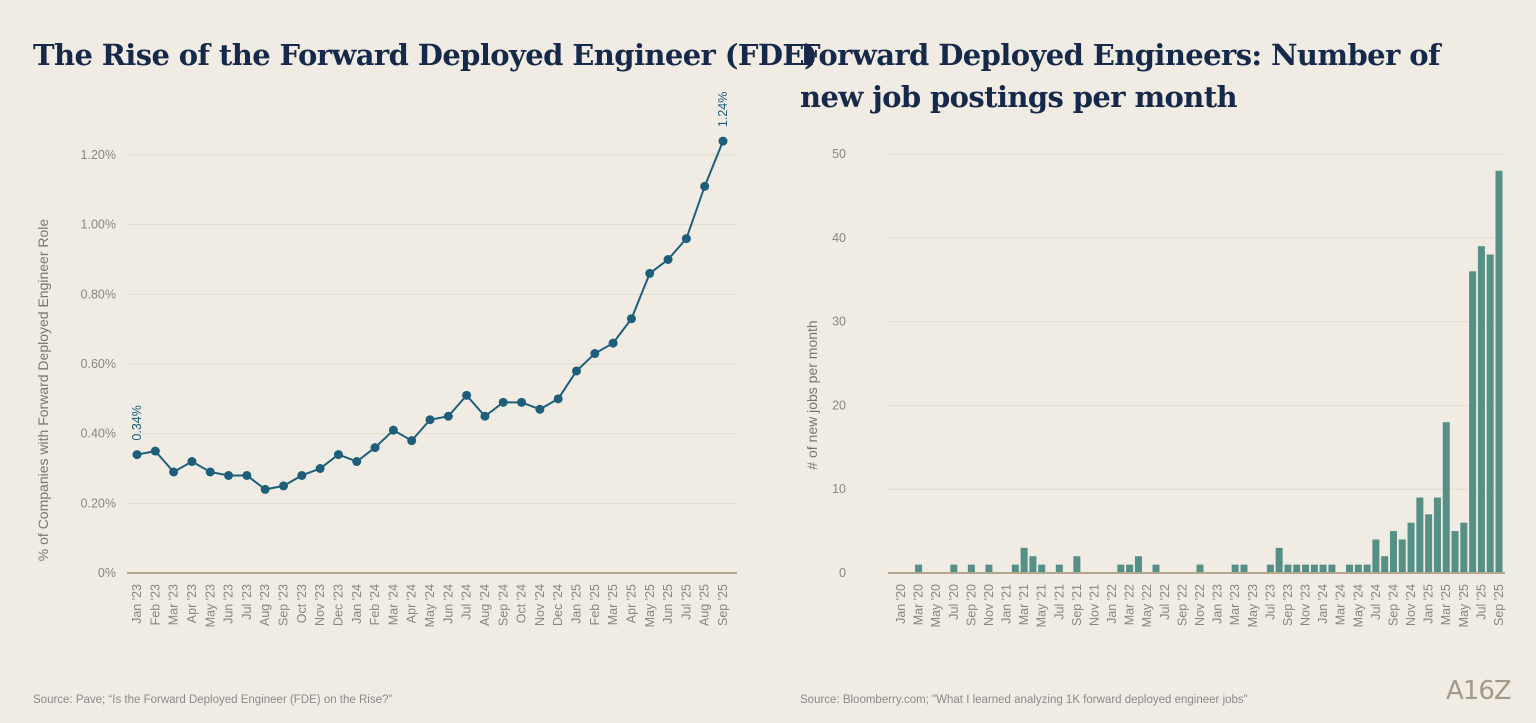 The height and width of the screenshot is (723, 1536). I want to click on y-tick-label: 10, so click(839, 489).